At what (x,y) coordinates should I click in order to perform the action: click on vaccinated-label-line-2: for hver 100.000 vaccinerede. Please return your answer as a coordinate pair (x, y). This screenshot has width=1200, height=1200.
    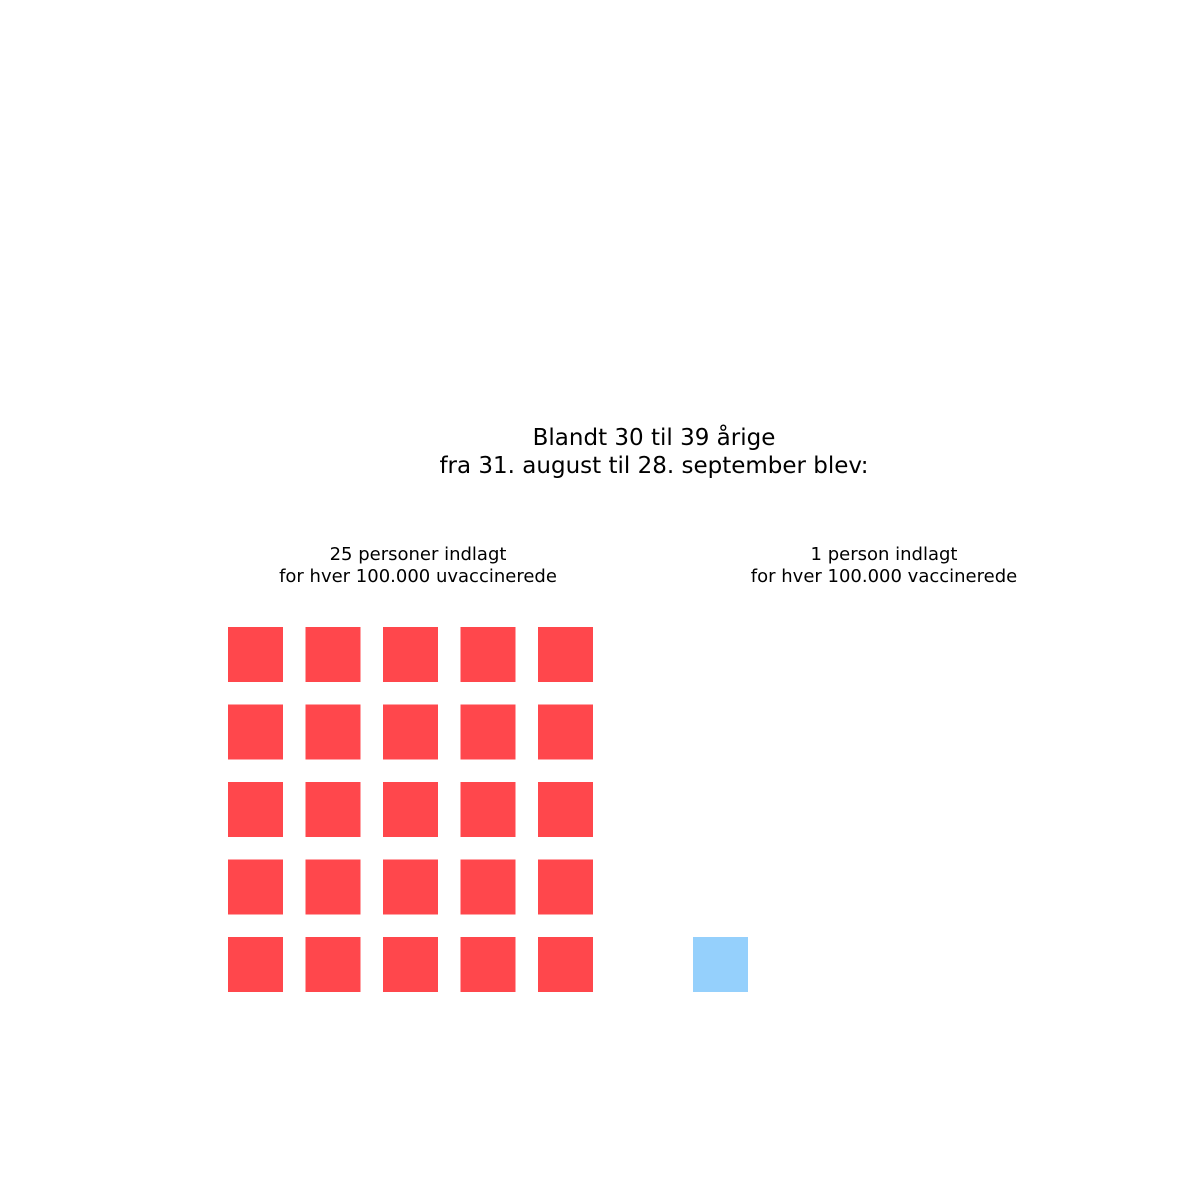
    Looking at the image, I should click on (884, 576).